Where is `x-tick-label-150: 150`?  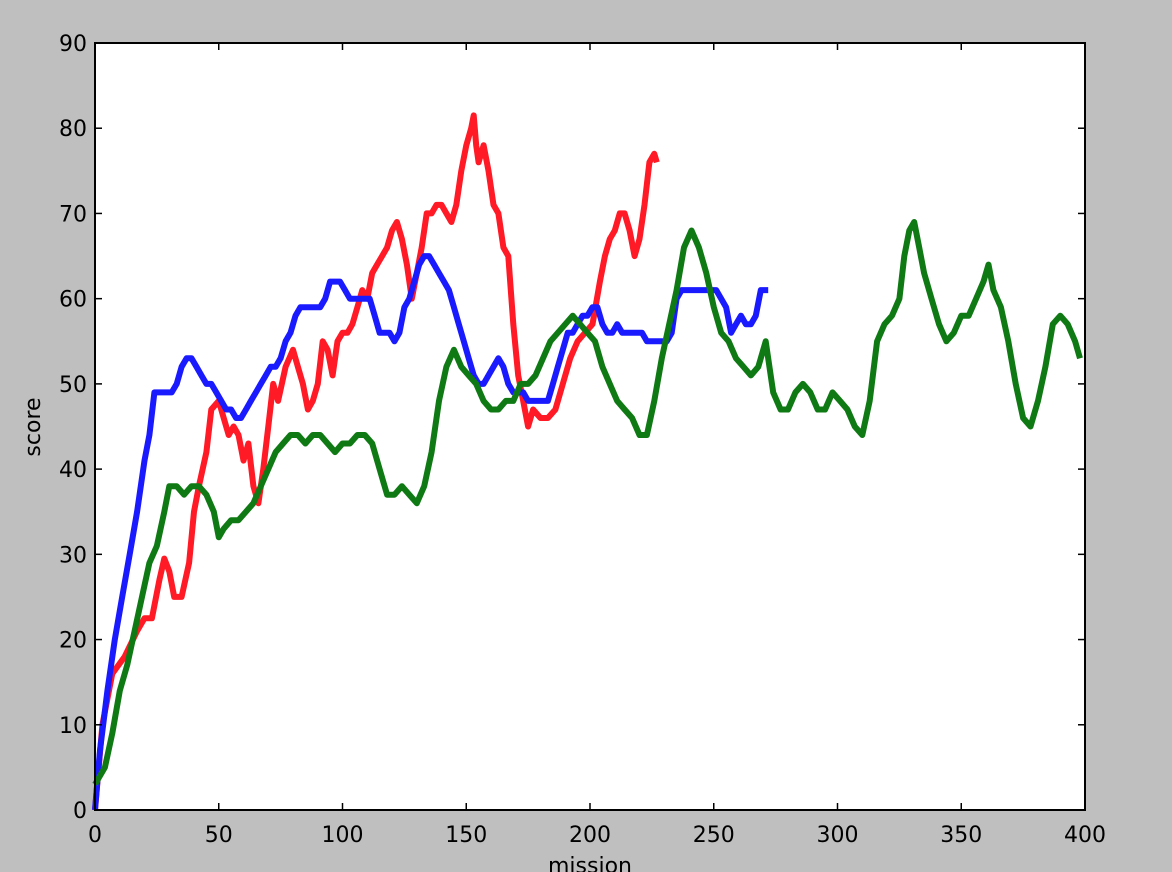 x-tick-label-150: 150 is located at coordinates (466, 835).